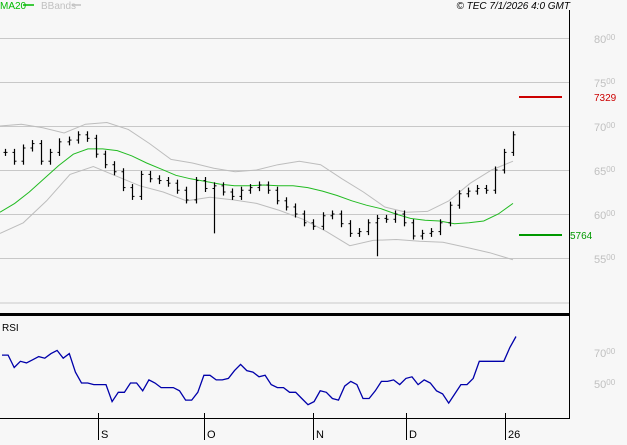  I want to click on price-tick-label: 6000, so click(605, 215).